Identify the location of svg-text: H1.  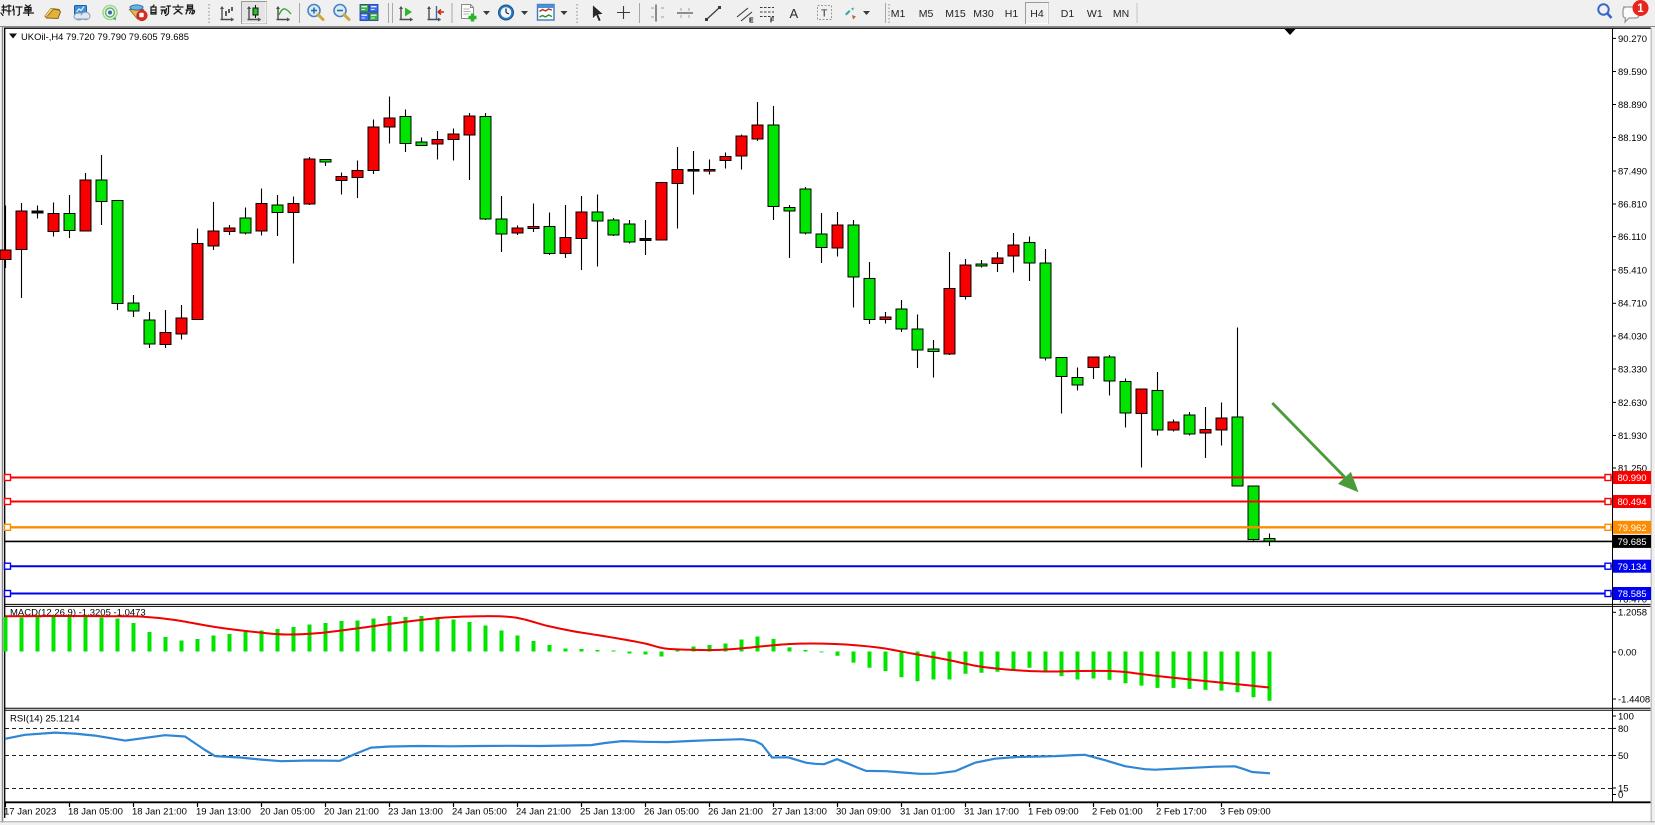
(1012, 14).